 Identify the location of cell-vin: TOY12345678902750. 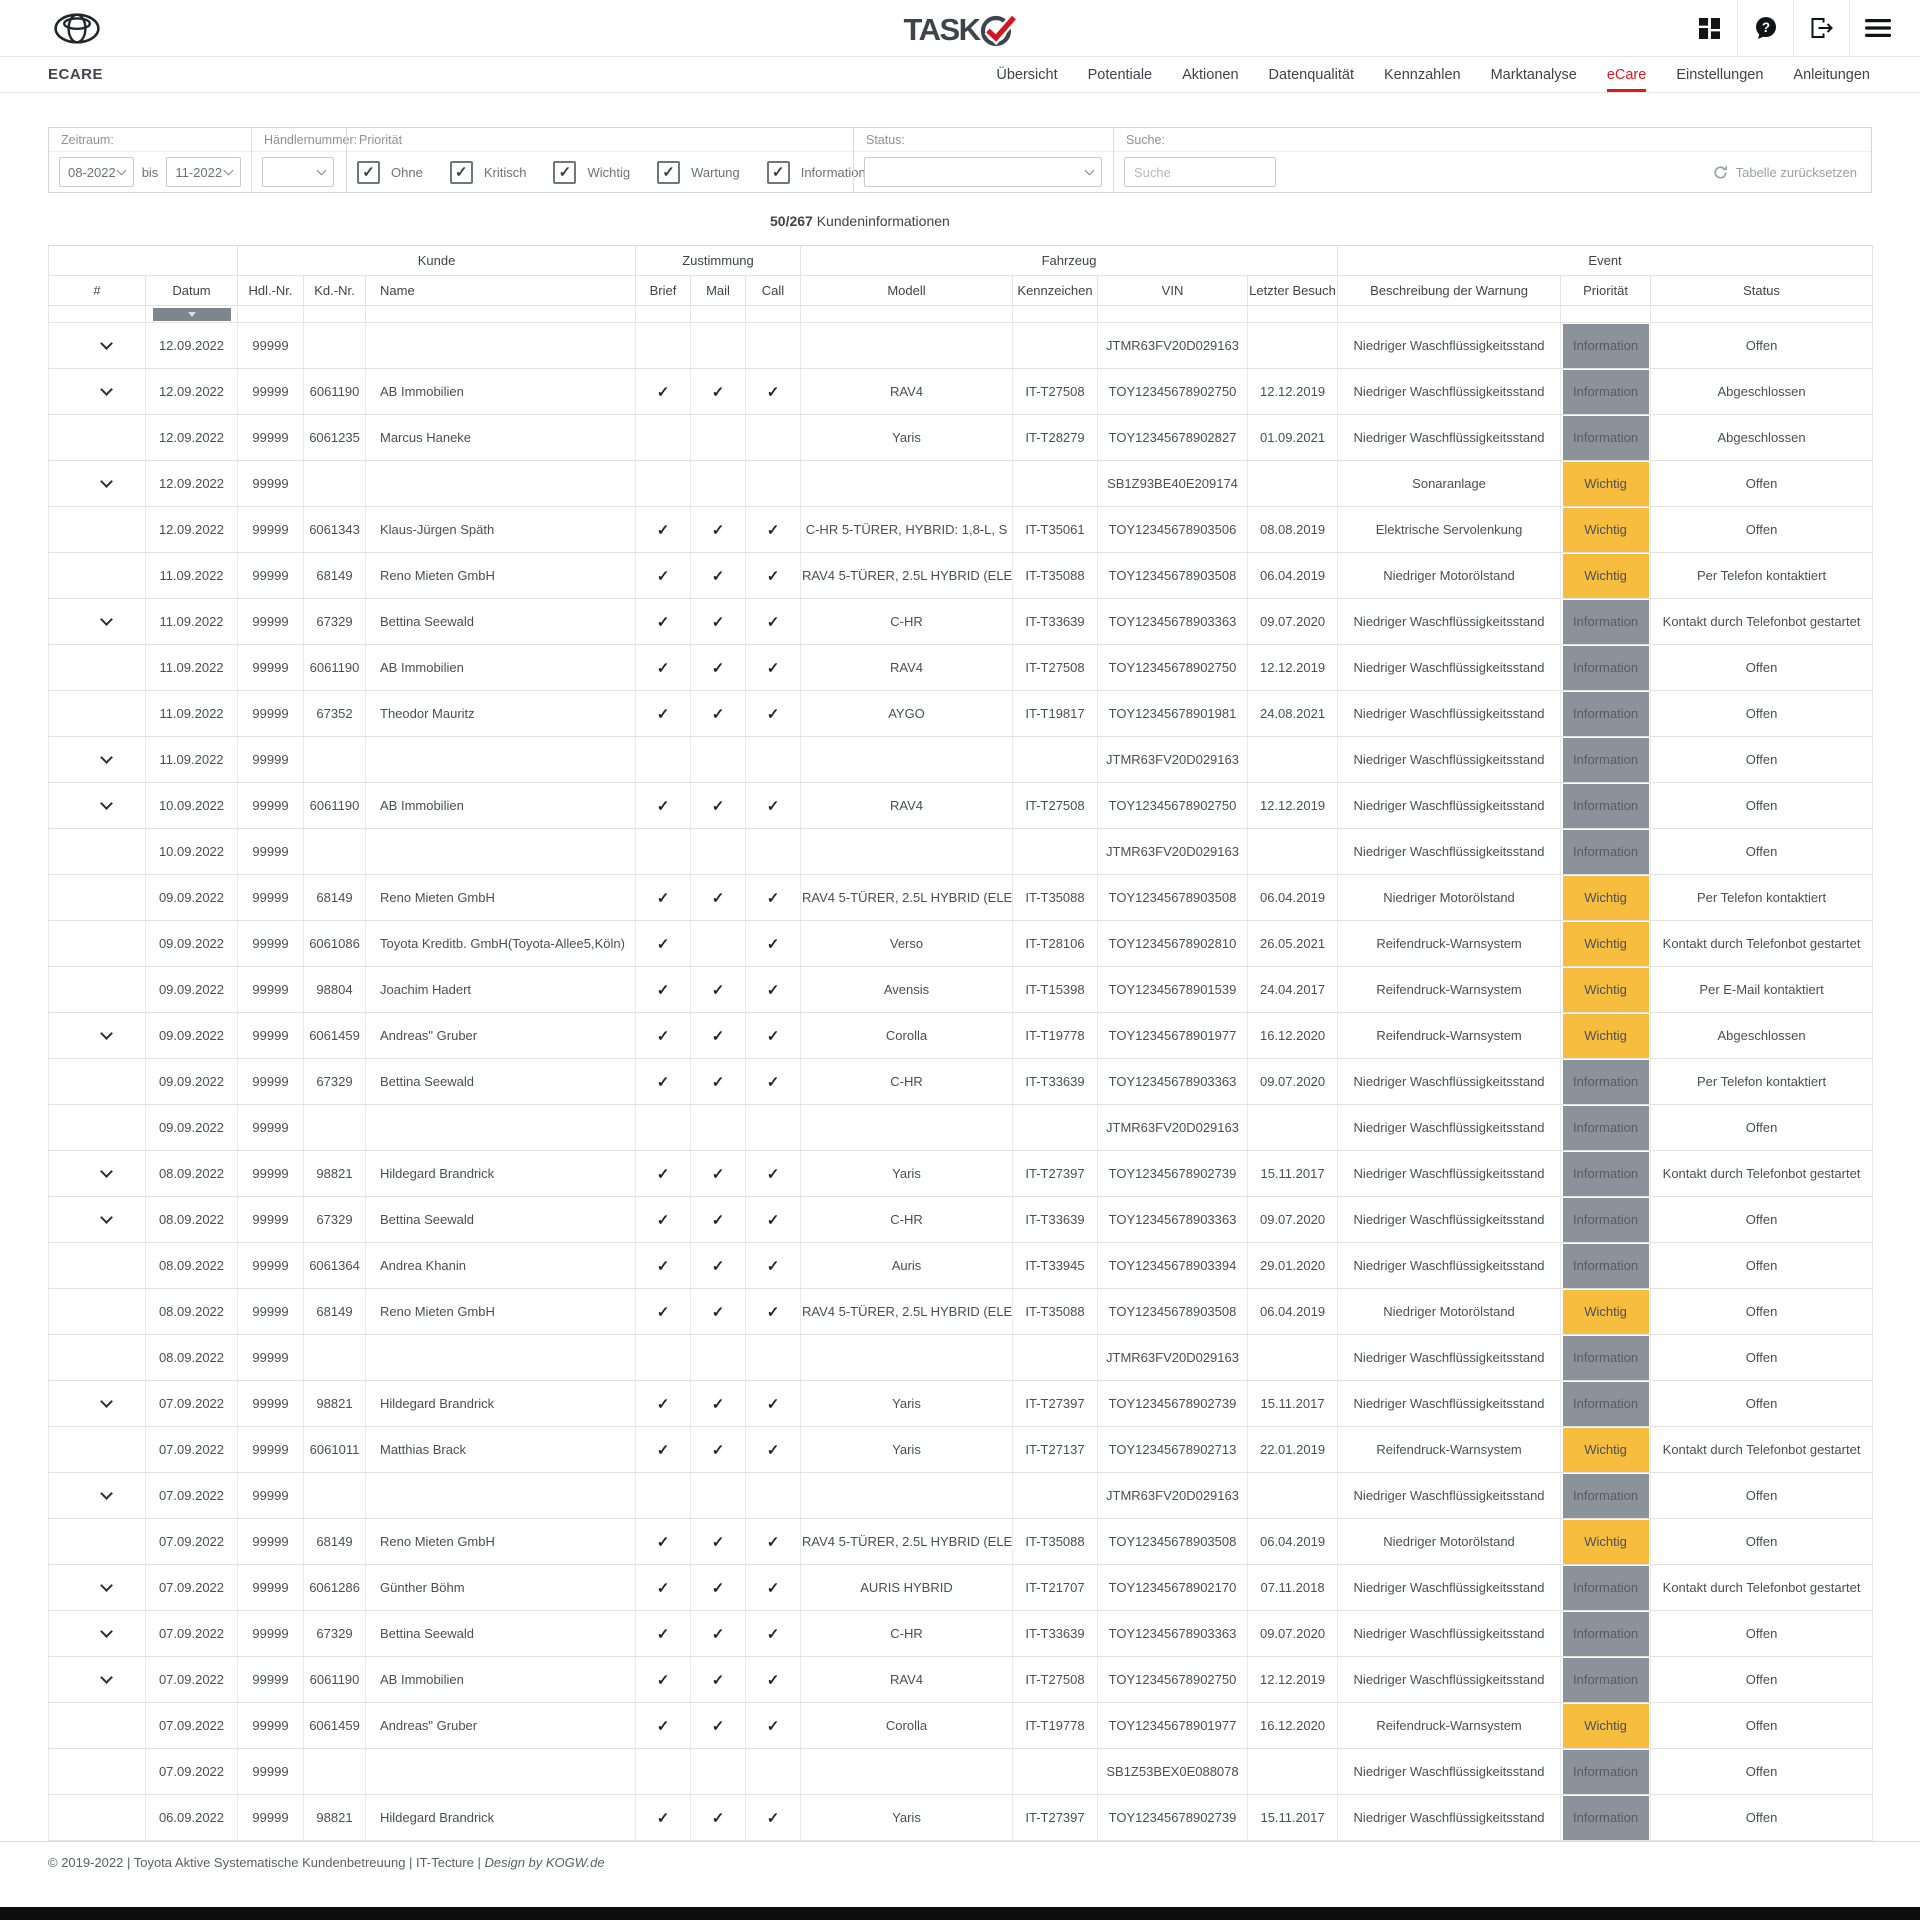
(1172, 1679).